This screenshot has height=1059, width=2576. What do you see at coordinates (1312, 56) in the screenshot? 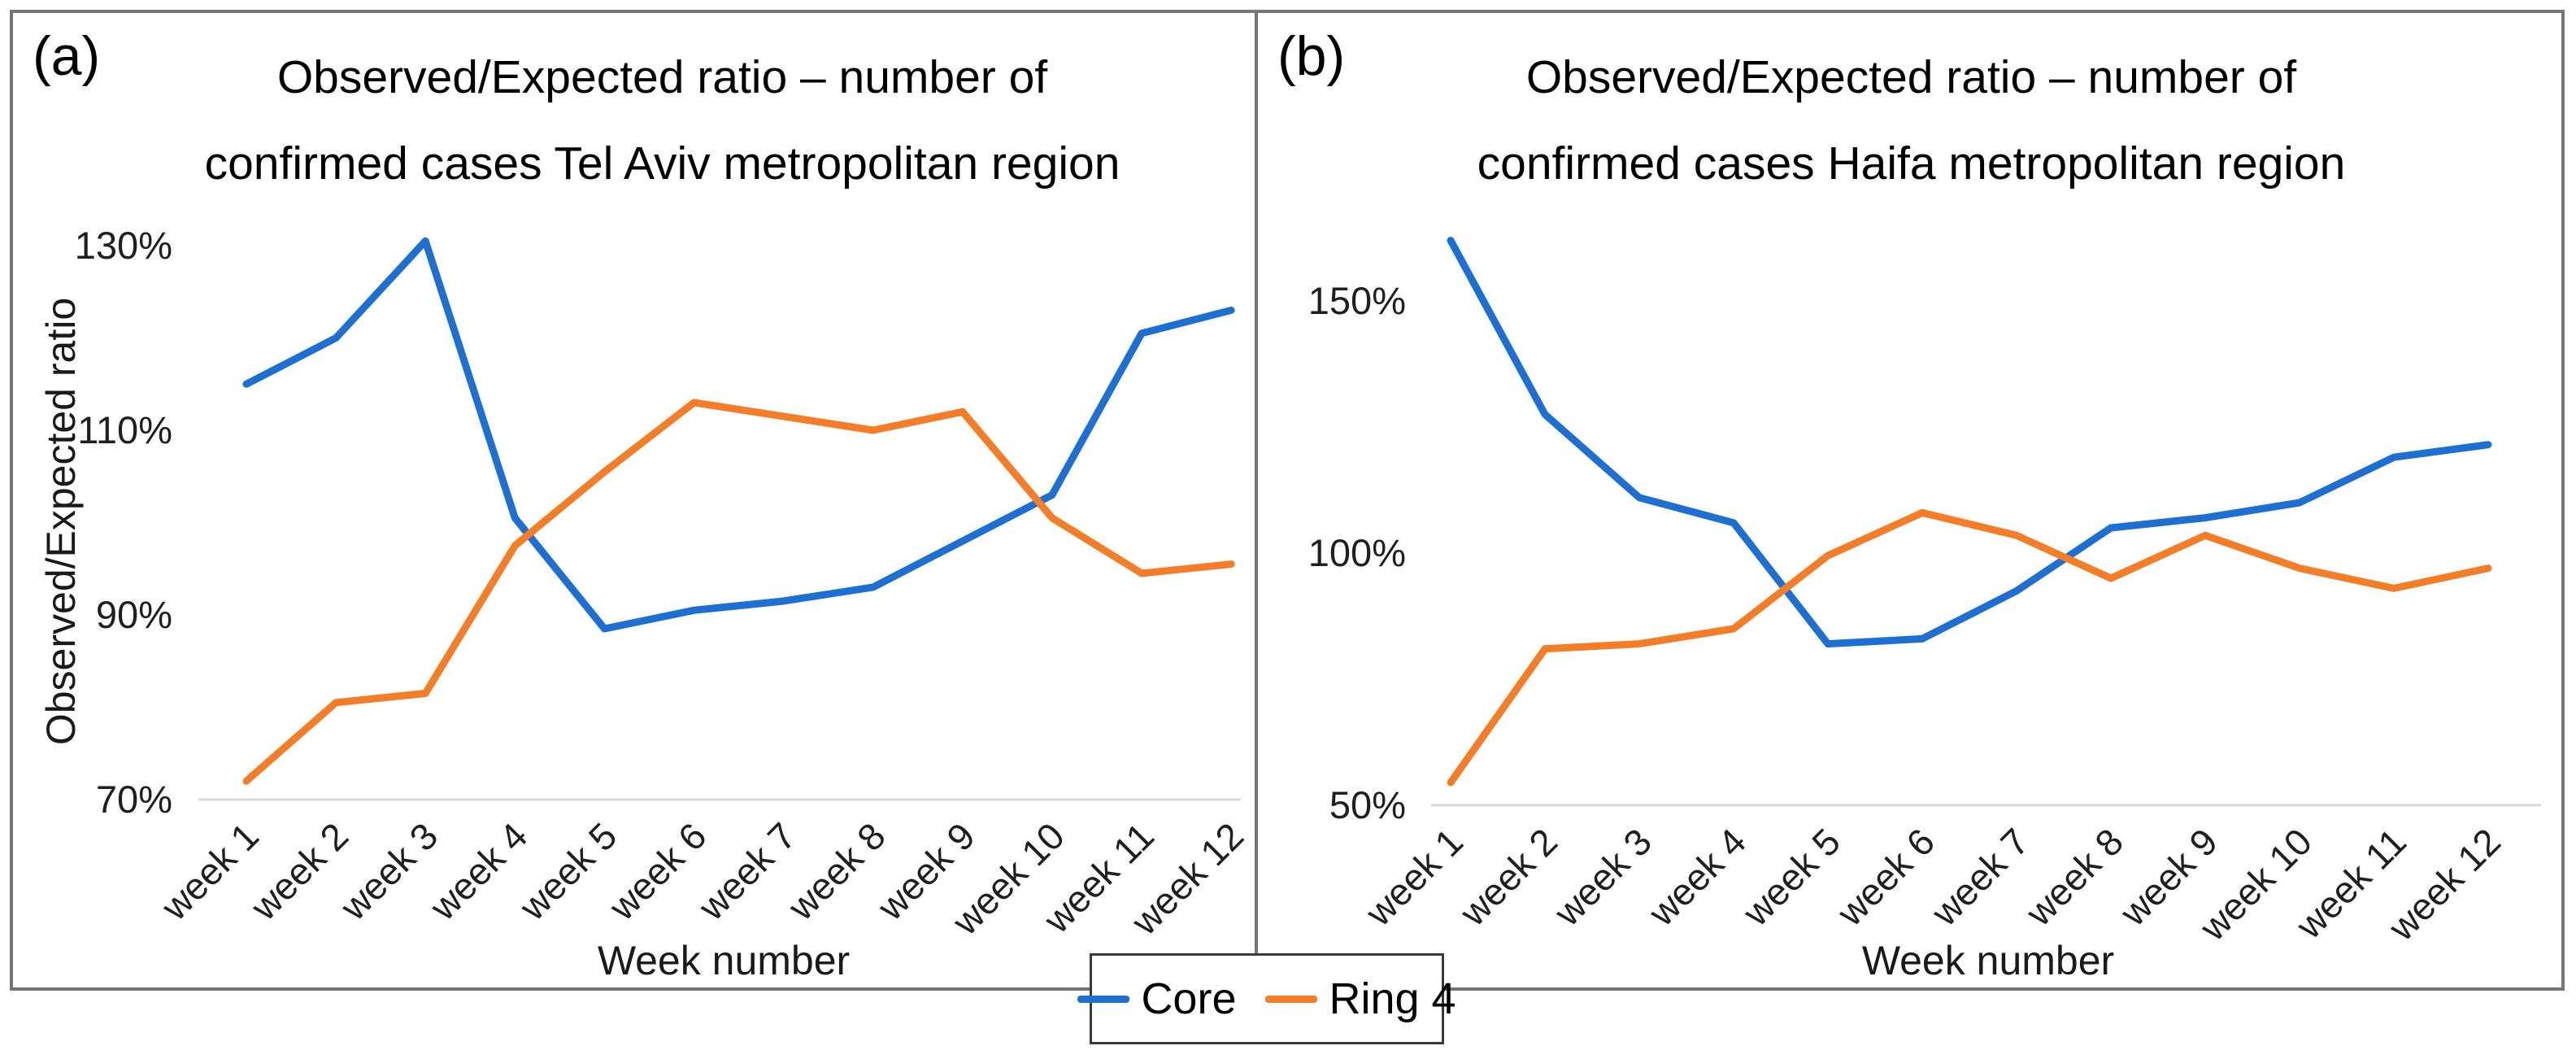
I see `panel-b-label: (b)` at bounding box center [1312, 56].